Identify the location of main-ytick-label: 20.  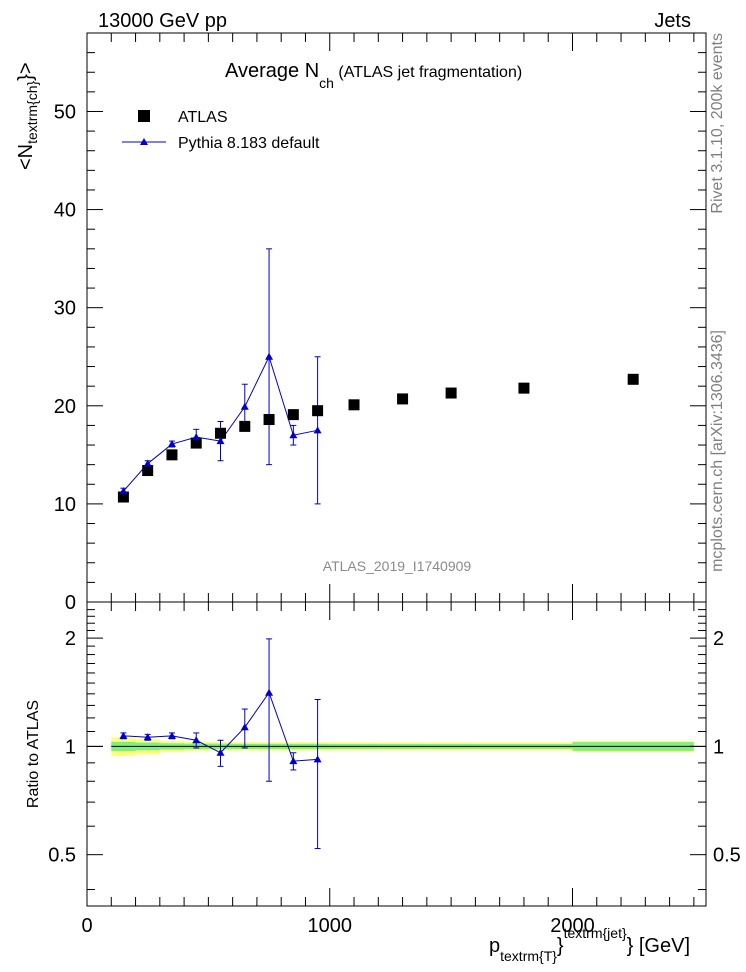
(65, 407).